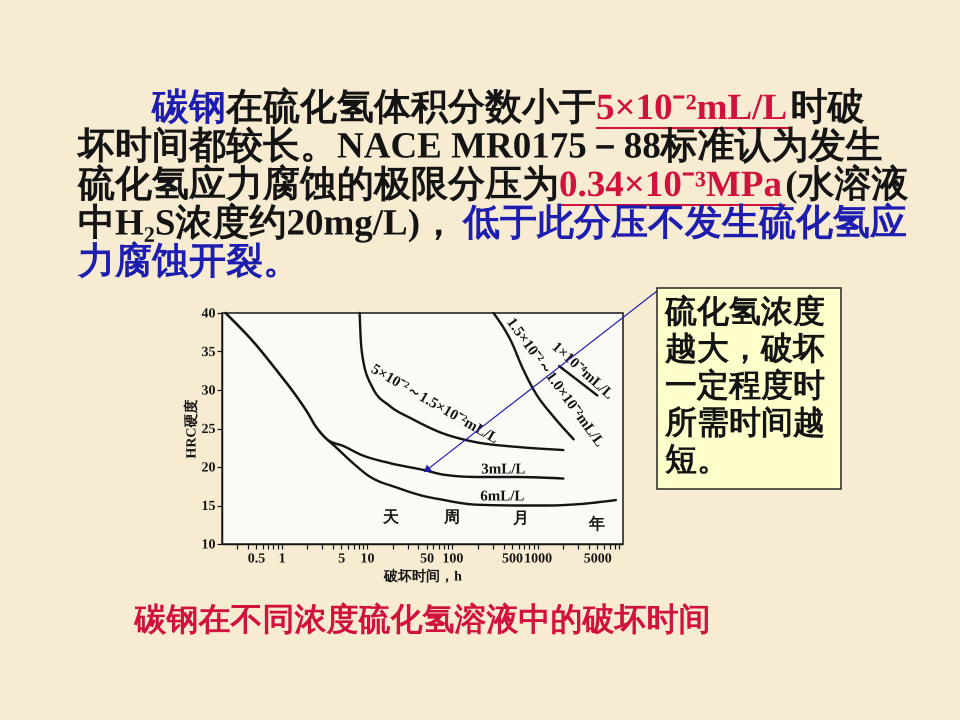 This screenshot has width=960, height=720. Describe the element at coordinates (538, 559) in the screenshot. I see `x-tick-label: 1000` at that location.